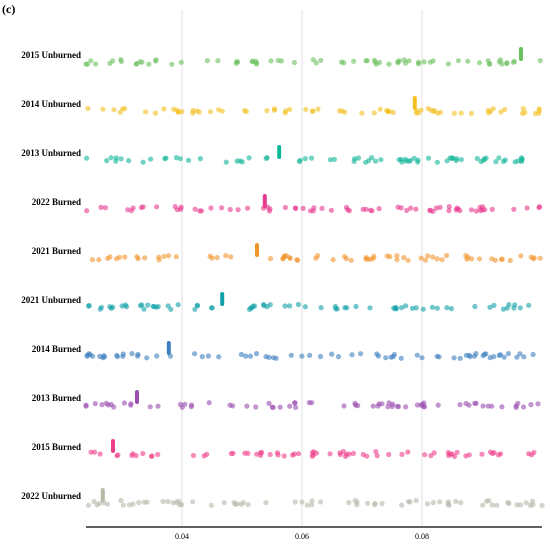  Describe the element at coordinates (51, 55) in the screenshot. I see `row-label-0: 2015 Unburned` at that location.